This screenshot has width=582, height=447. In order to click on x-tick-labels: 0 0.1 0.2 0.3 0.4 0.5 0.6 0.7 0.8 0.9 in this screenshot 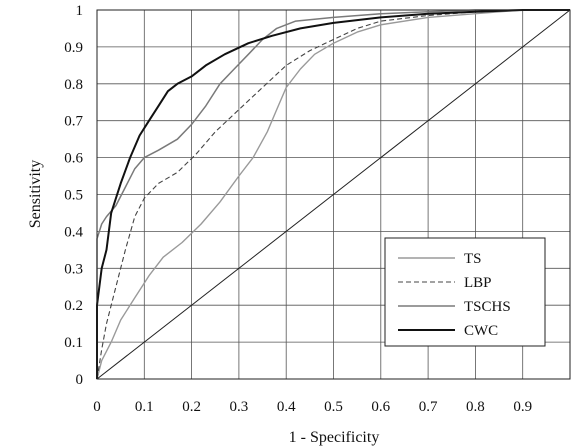, I will do `click(312, 407)`.